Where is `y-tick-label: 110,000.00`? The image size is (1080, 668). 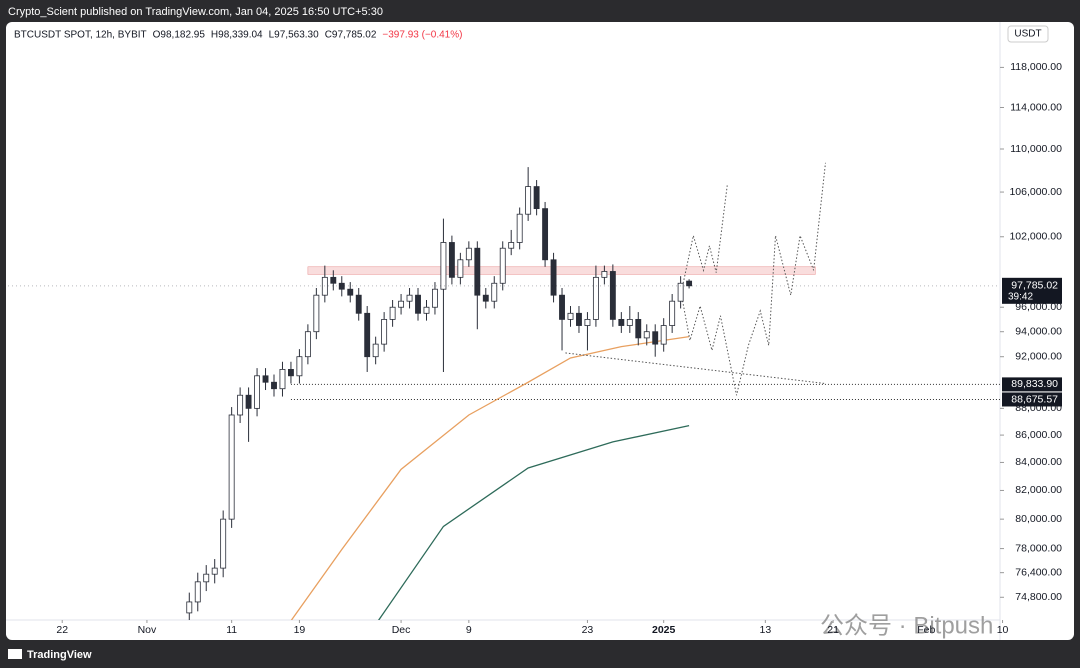 y-tick-label: 110,000.00 is located at coordinates (1036, 149).